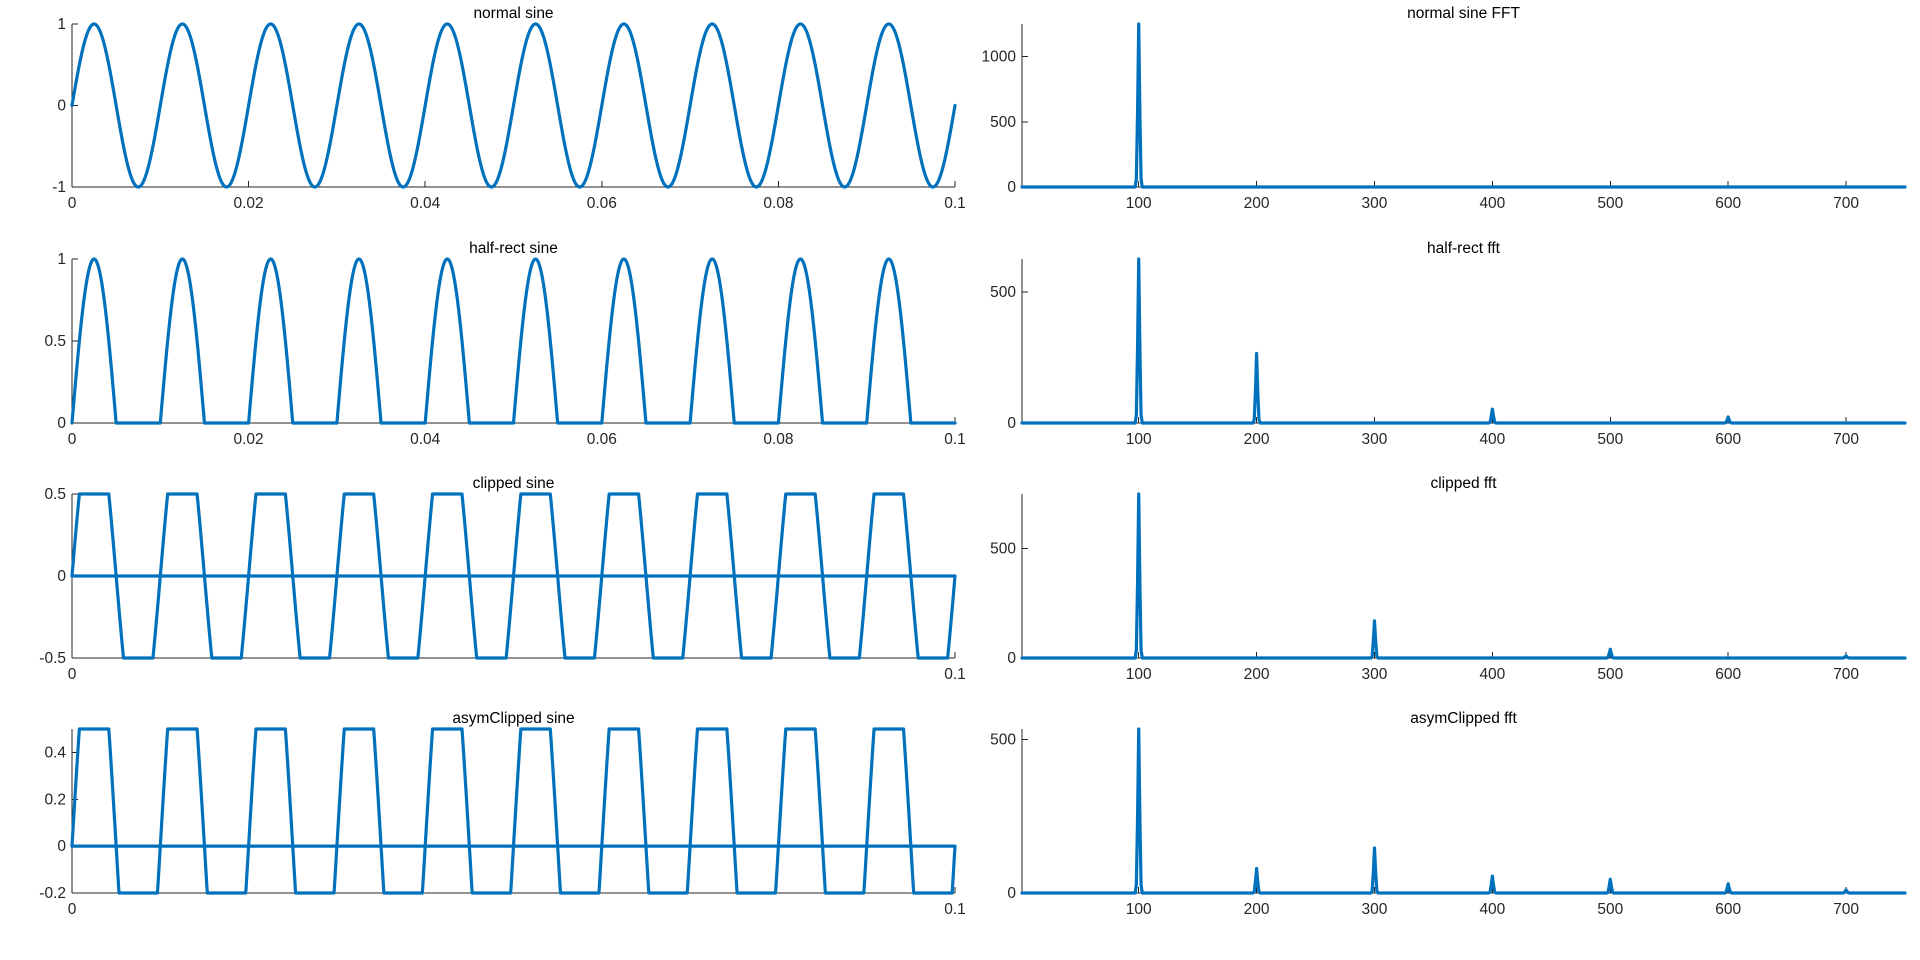  I want to click on y-tick-label: 1000, so click(999, 57).